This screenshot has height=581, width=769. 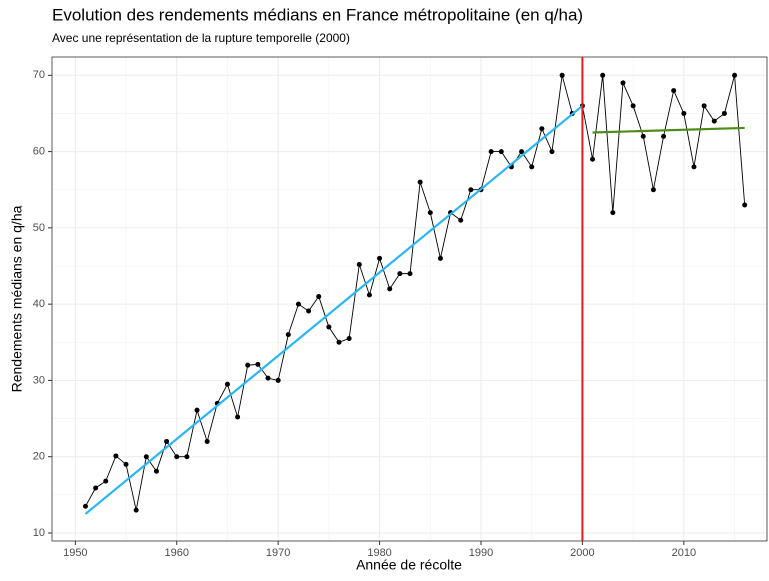 What do you see at coordinates (39, 304) in the screenshot?
I see `y-tick-label: 40` at bounding box center [39, 304].